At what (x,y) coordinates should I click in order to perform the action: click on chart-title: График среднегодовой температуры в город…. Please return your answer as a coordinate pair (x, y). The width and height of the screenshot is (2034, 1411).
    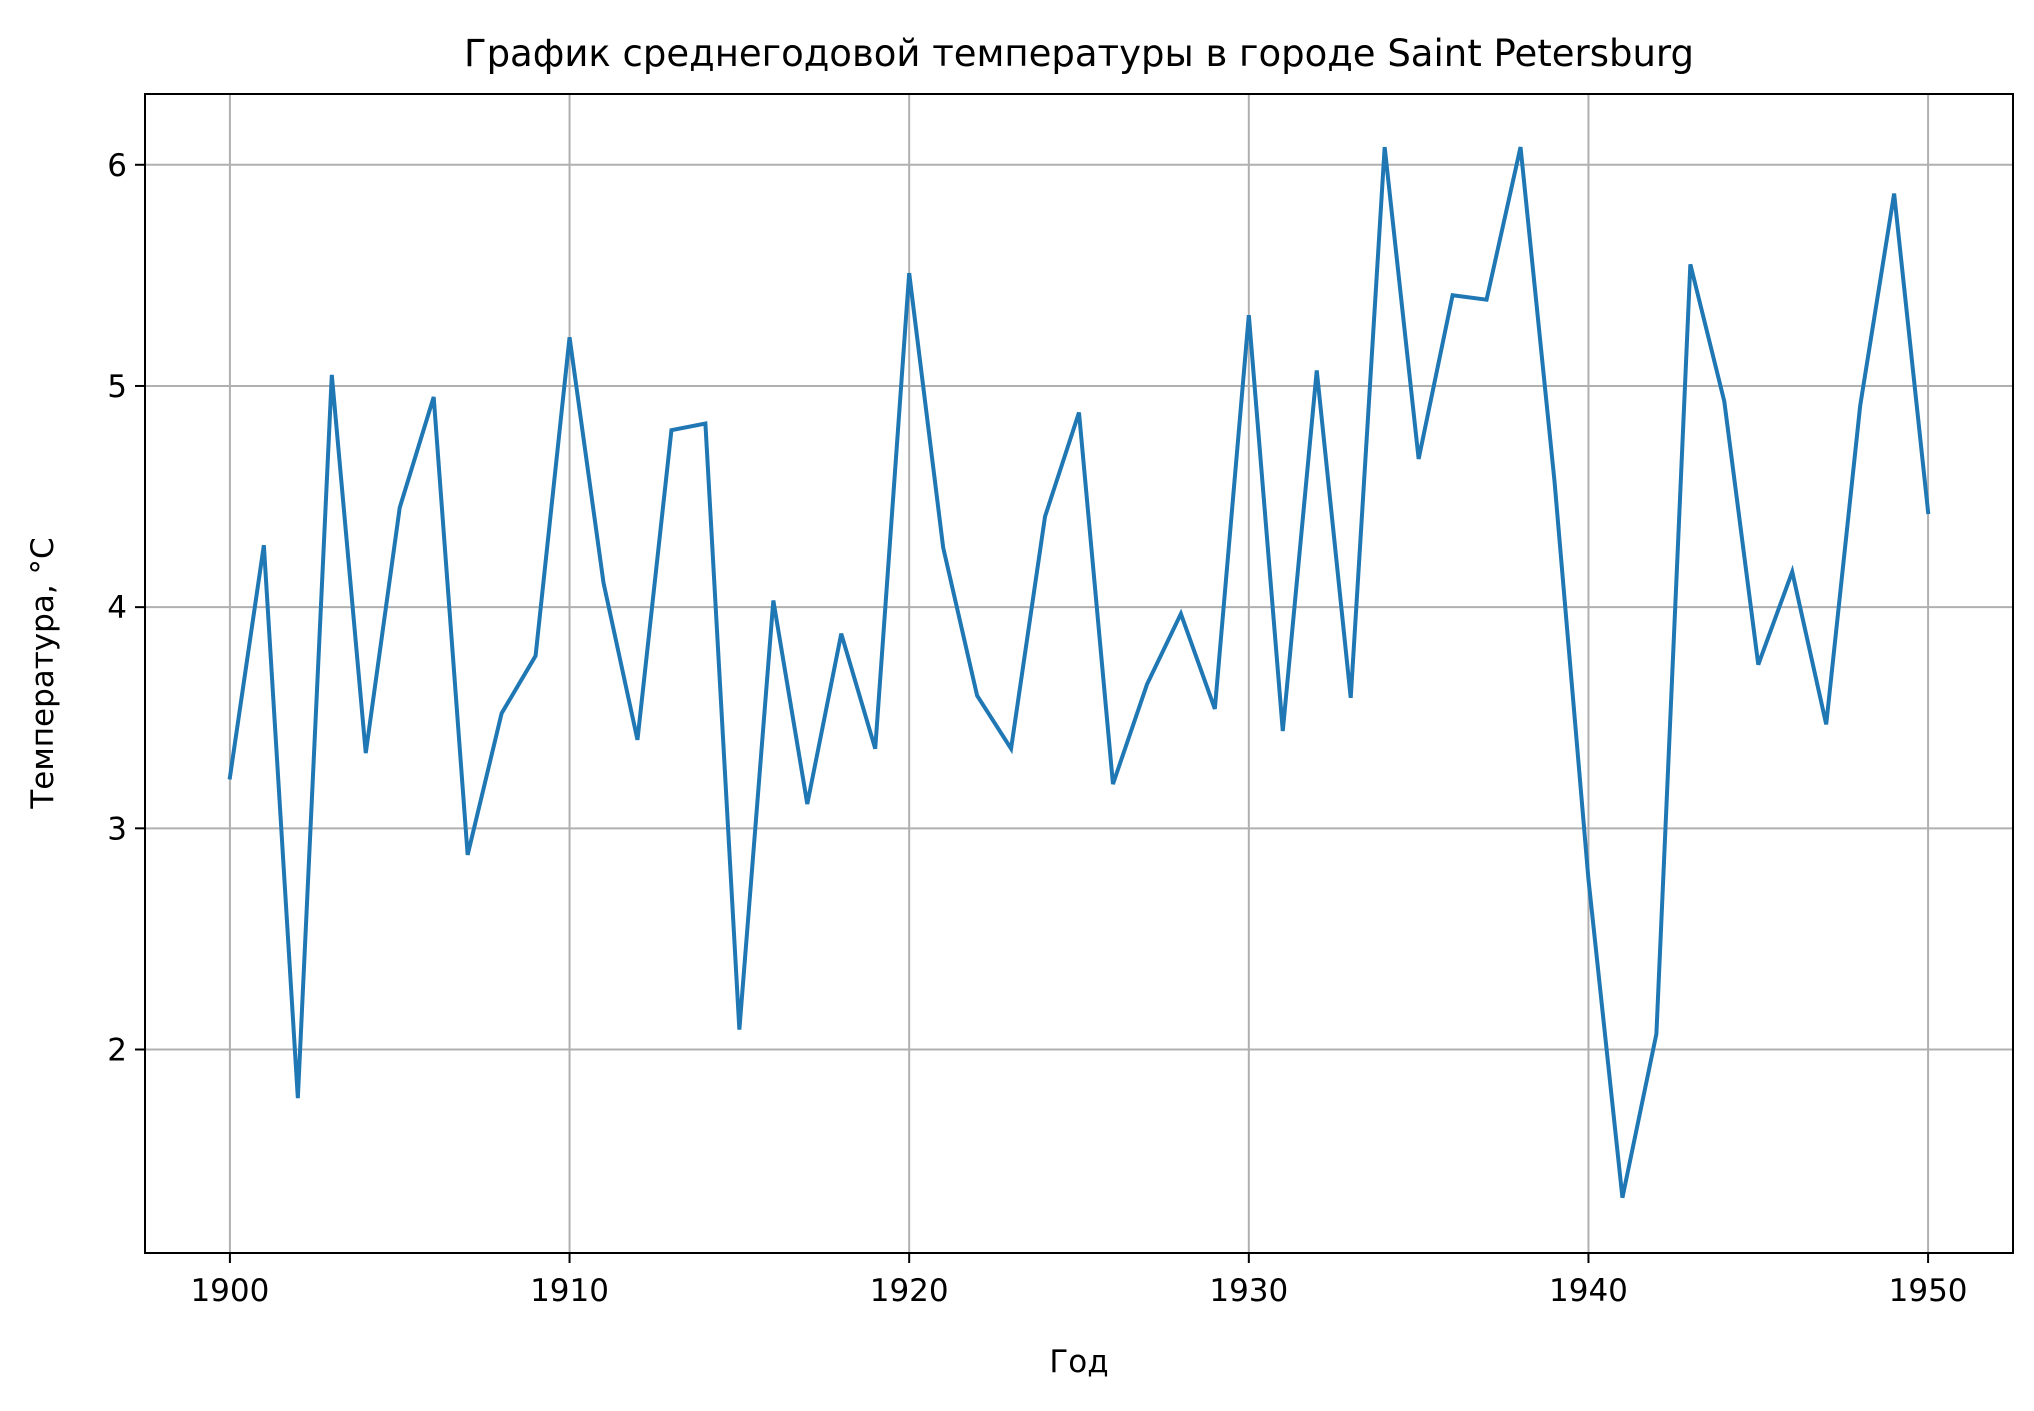
    Looking at the image, I should click on (1079, 53).